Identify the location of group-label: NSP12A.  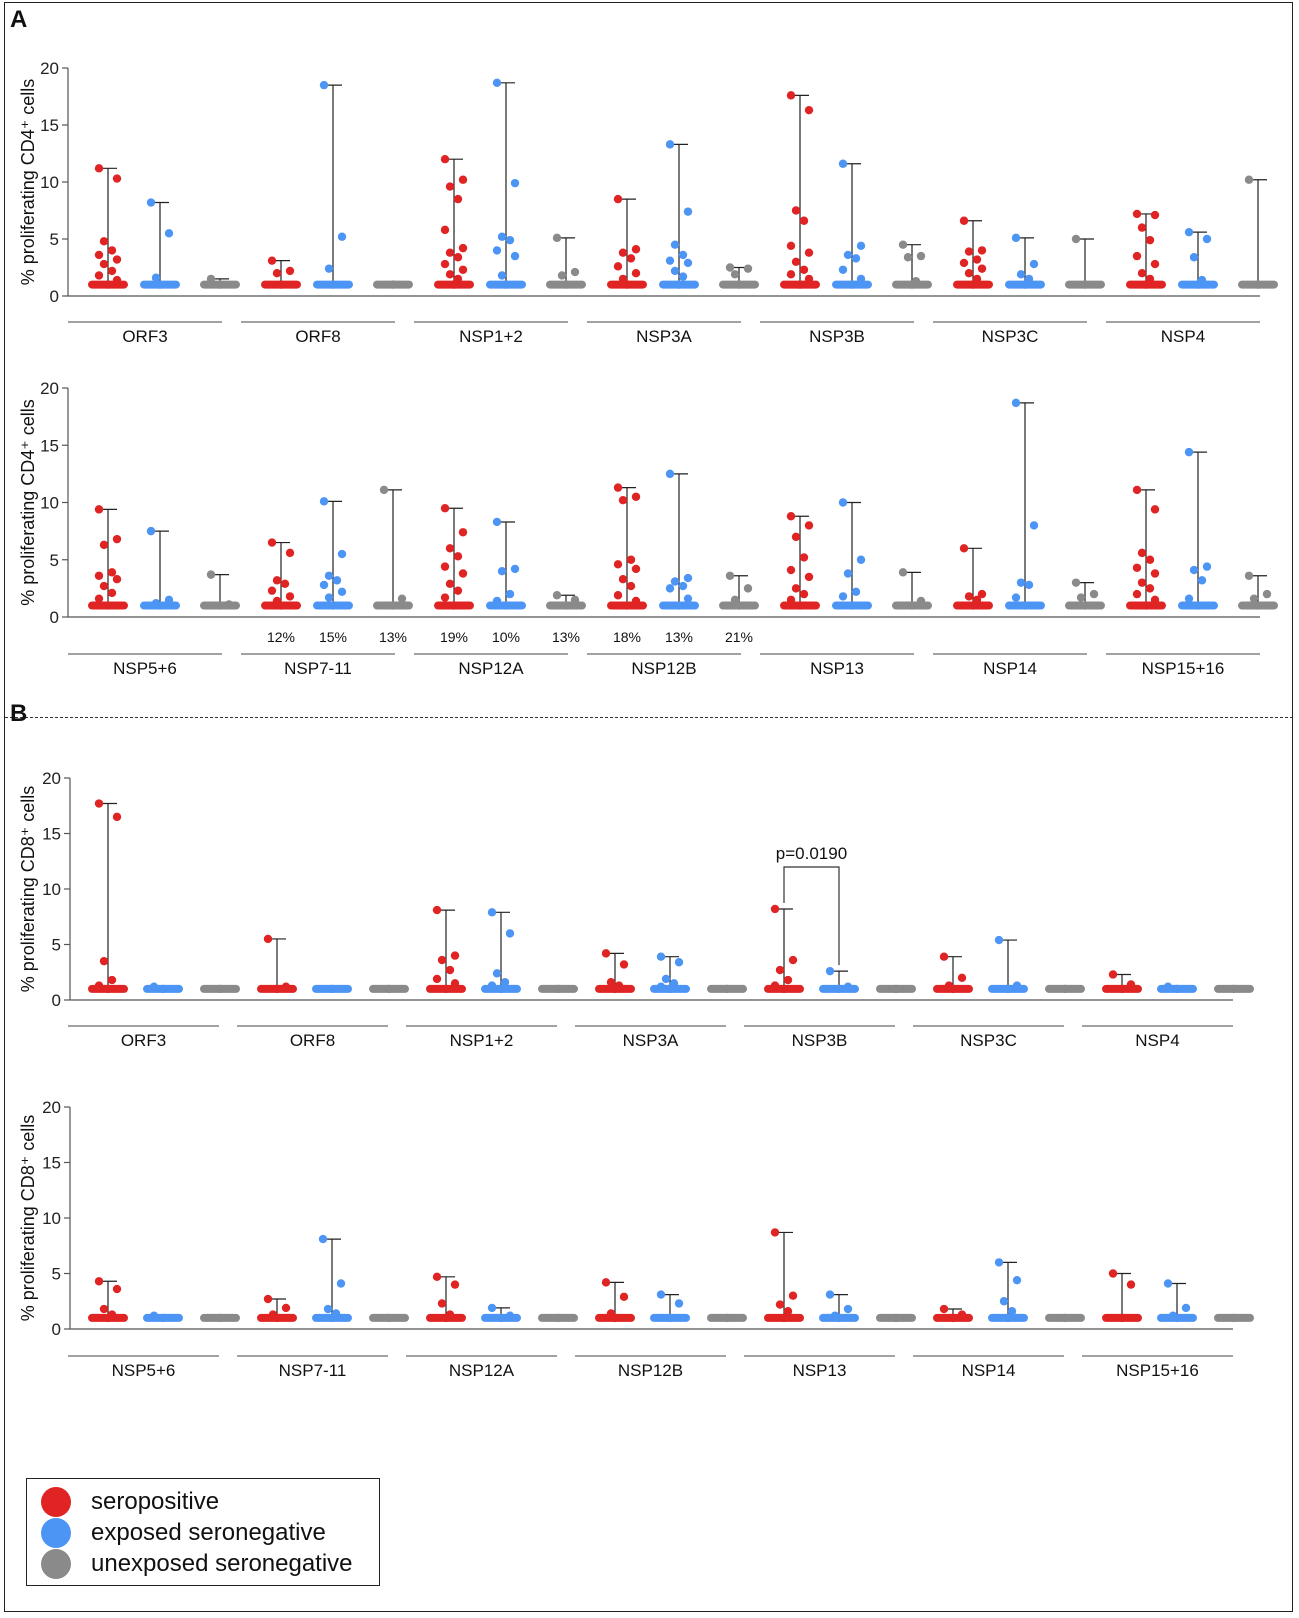
(482, 1370).